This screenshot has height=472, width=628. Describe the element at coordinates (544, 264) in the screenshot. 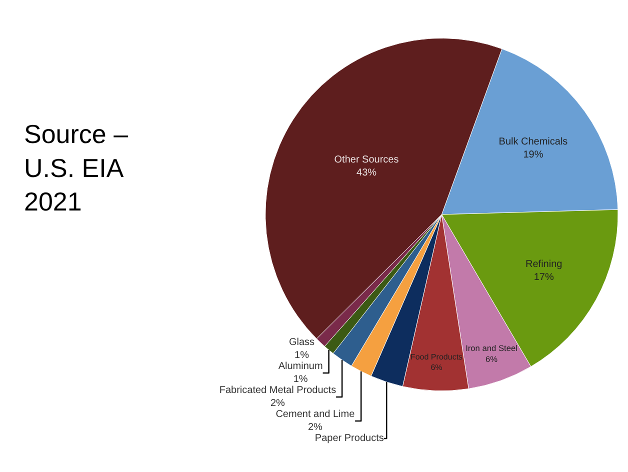

I see `slice-label: Refining` at that location.